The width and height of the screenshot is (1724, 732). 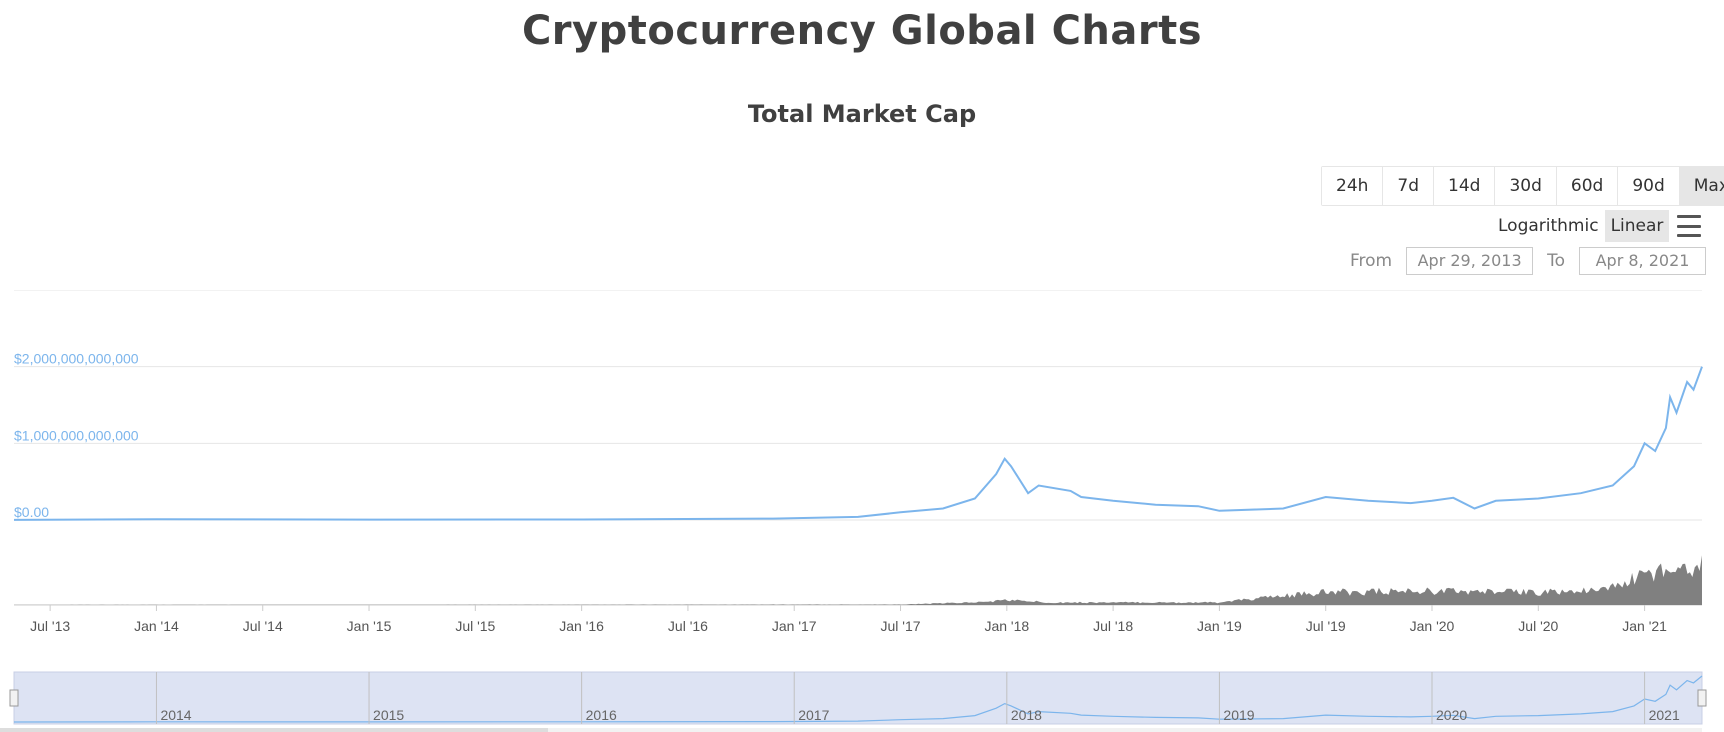 I want to click on logarithmic-button: Logarithmic, so click(x=1548, y=226).